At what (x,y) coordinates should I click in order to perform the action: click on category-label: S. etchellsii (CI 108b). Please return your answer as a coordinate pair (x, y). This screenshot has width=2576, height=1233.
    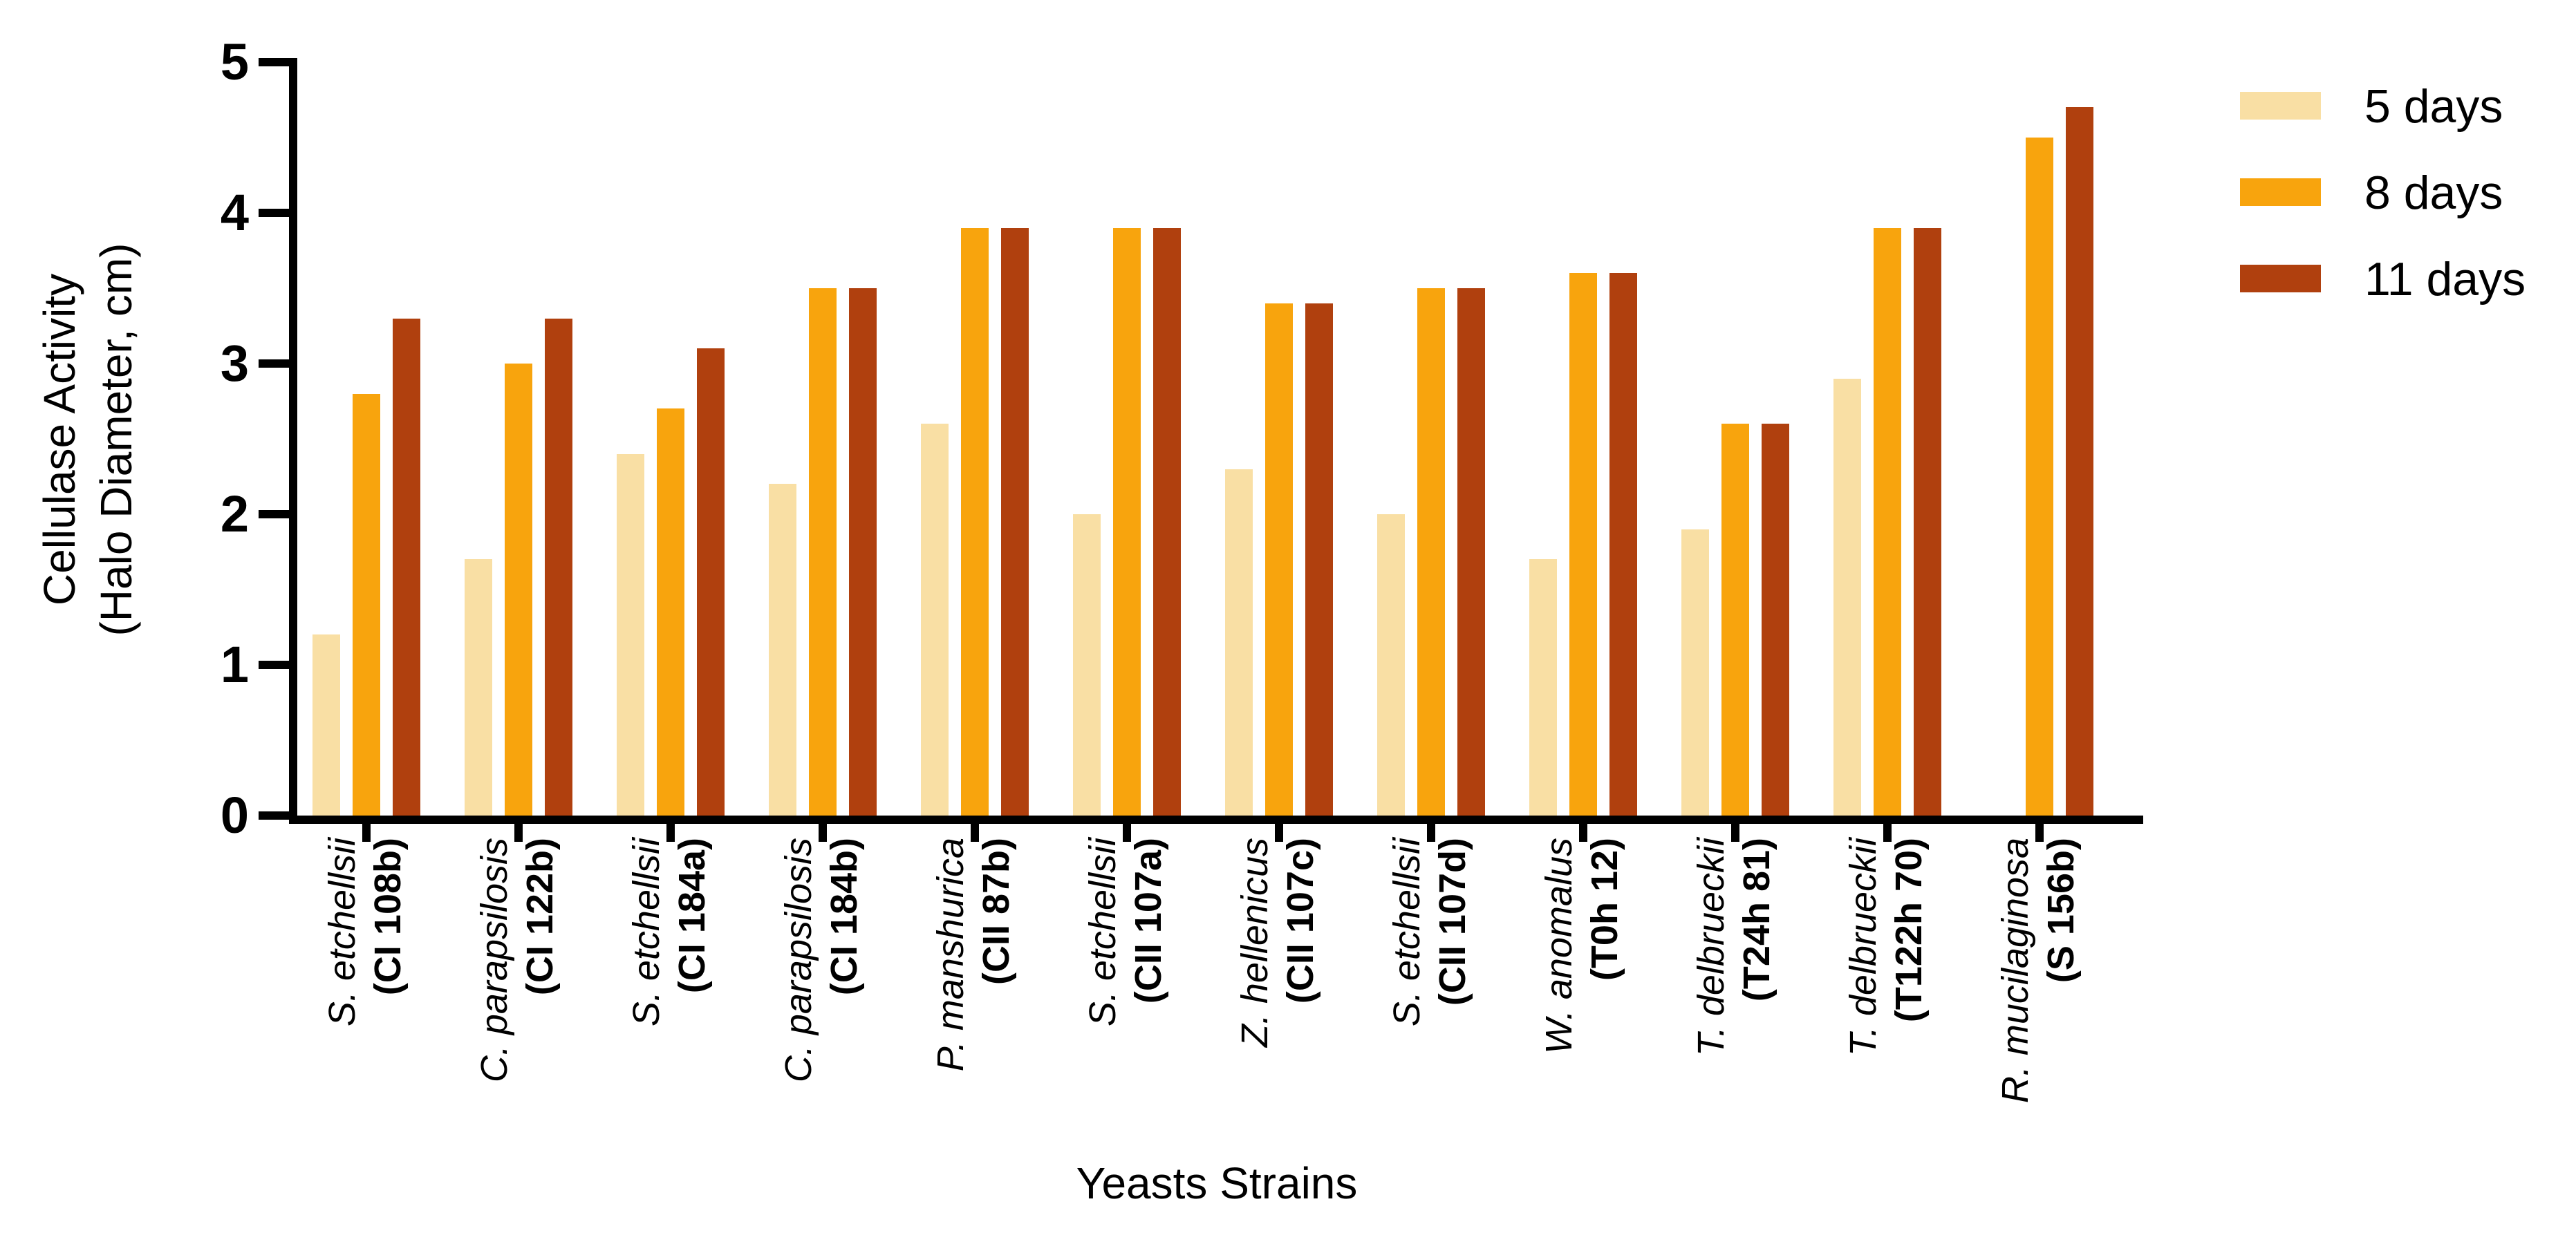
    Looking at the image, I should click on (366, 1032).